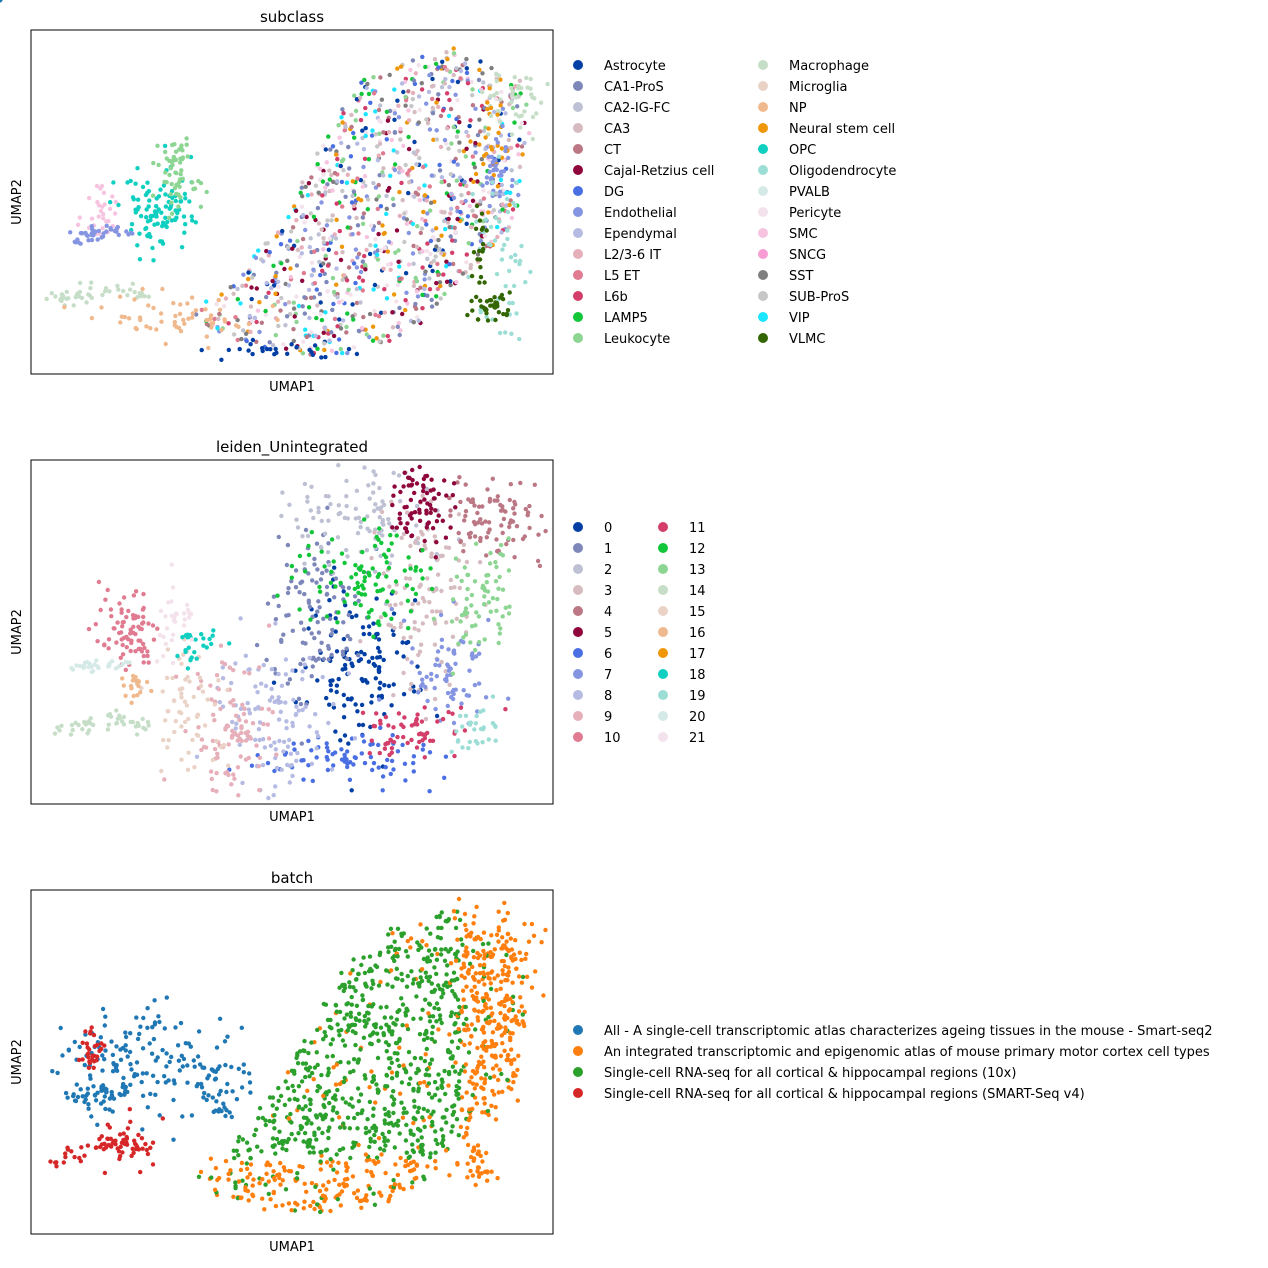 The width and height of the screenshot is (1268, 1268). What do you see at coordinates (635, 66) in the screenshot?
I see `legend-label: Astrocyte` at bounding box center [635, 66].